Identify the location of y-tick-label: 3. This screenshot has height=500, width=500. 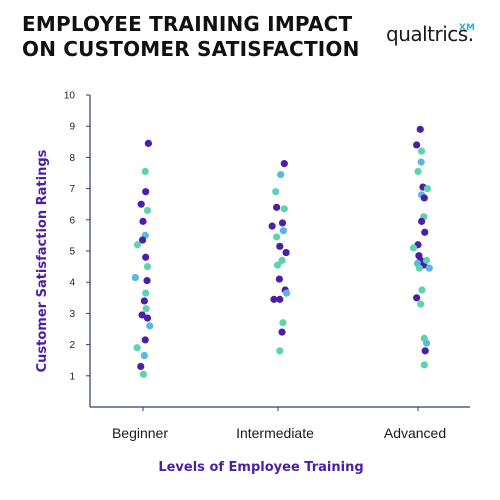
(72, 314).